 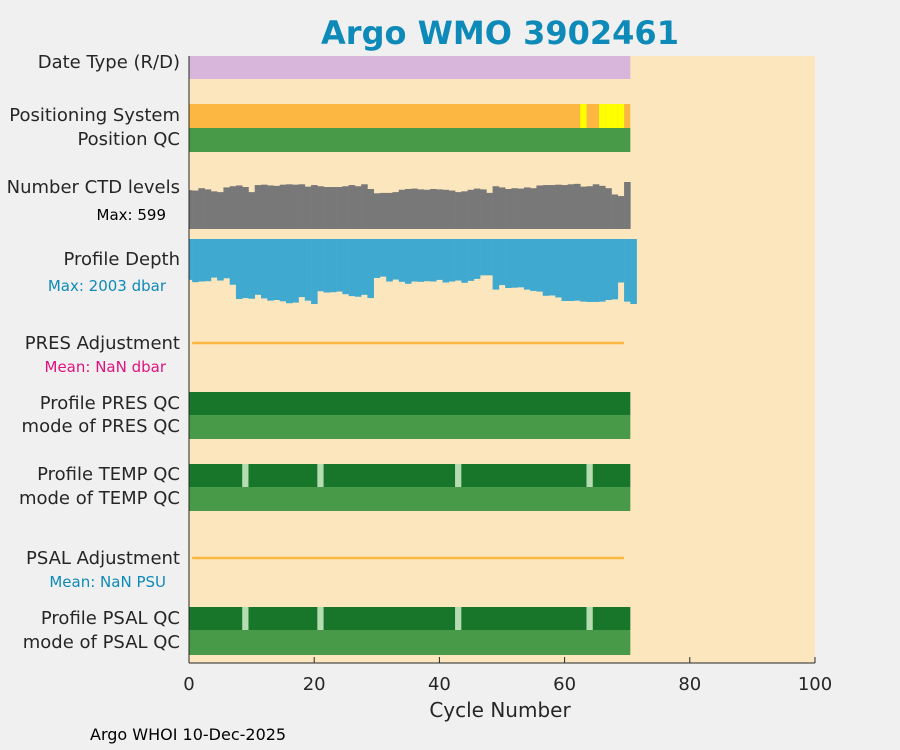 What do you see at coordinates (565, 684) in the screenshot?
I see `x-tick-label: 60` at bounding box center [565, 684].